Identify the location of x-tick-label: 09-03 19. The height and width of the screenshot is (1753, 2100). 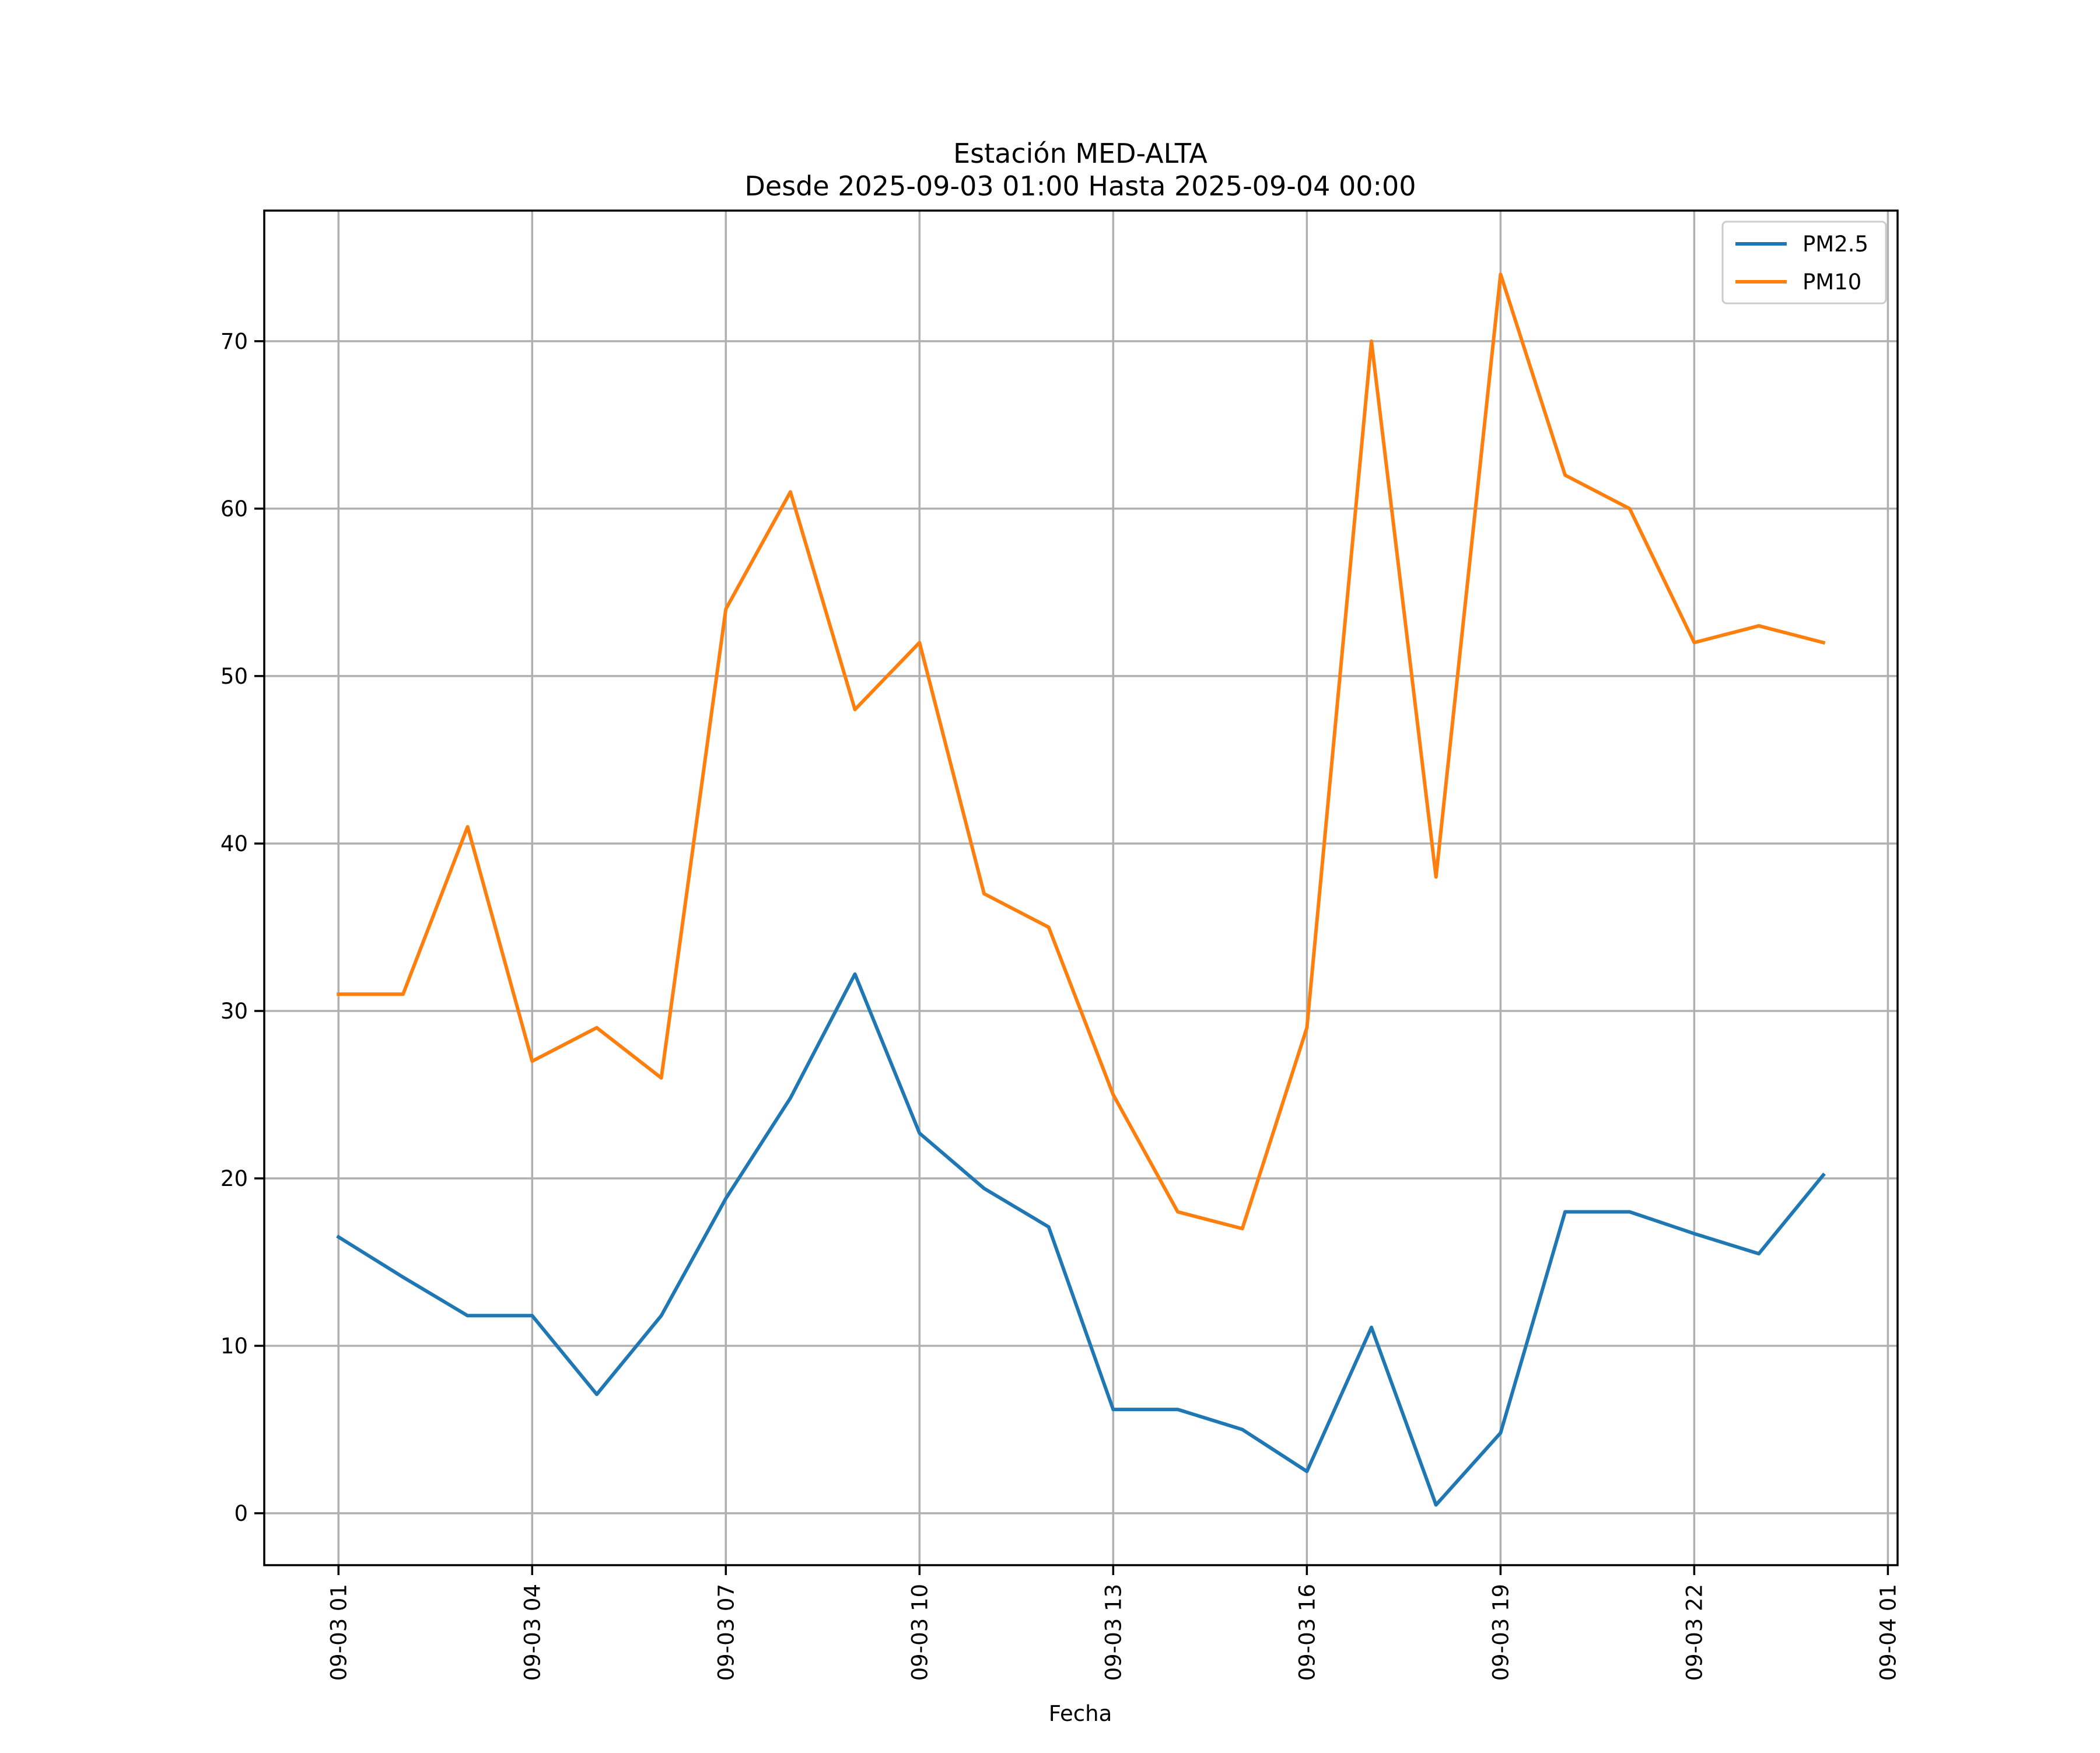
(1500, 1632).